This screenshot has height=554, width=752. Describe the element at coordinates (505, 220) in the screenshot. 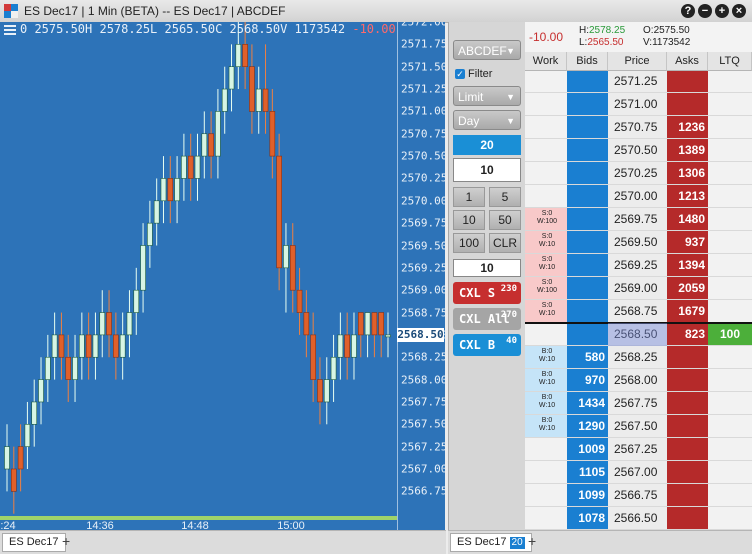

I see `qty-button-50: 50` at that location.